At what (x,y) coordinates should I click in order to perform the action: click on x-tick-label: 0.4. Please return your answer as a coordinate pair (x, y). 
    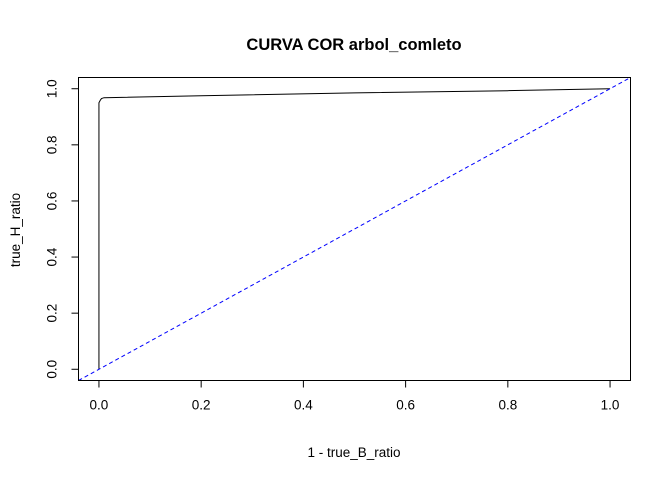
    Looking at the image, I should click on (303, 405).